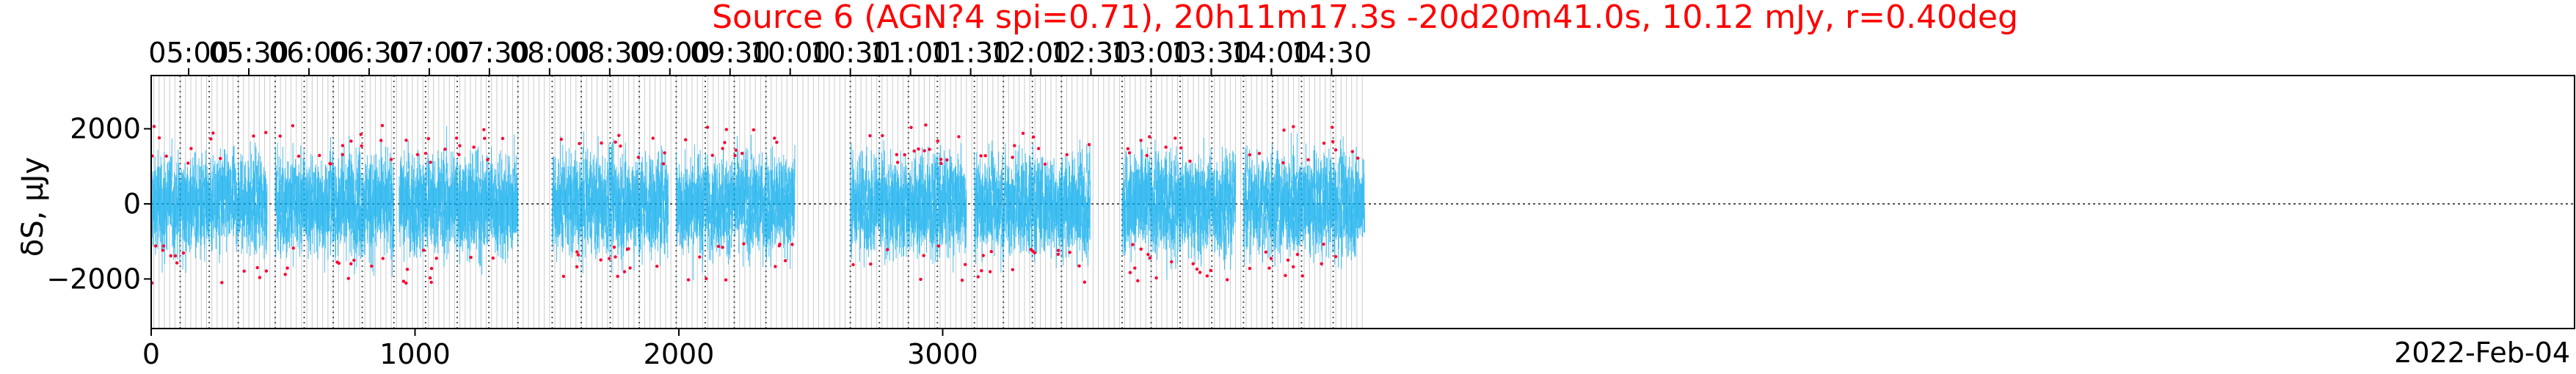 The image size is (2576, 374). What do you see at coordinates (730, 53) in the screenshot?
I see `top-tick-label: 09:30` at bounding box center [730, 53].